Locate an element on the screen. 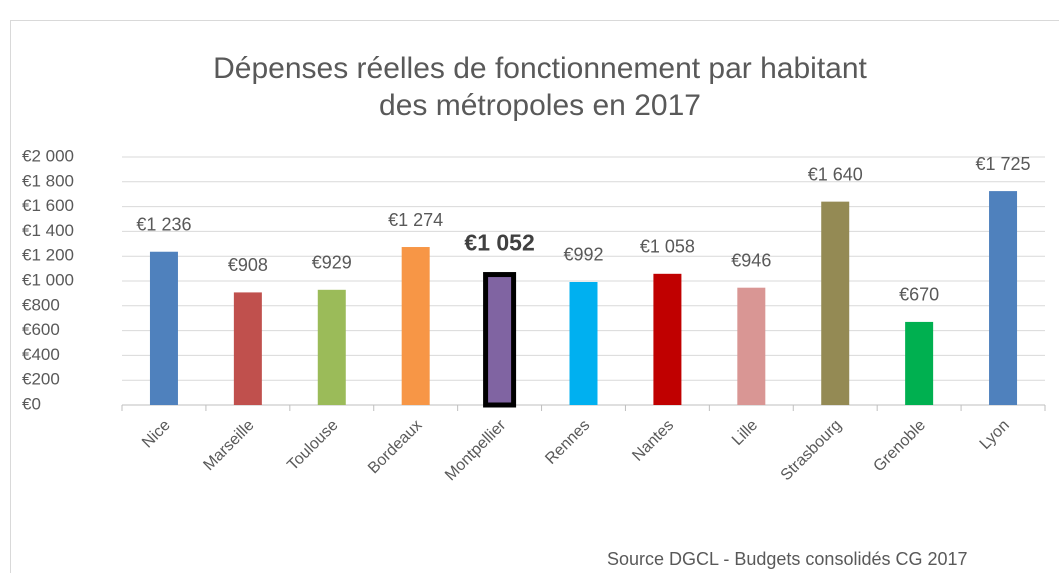 The height and width of the screenshot is (573, 1059). y-tick-label: €1 200 is located at coordinates (48, 255).